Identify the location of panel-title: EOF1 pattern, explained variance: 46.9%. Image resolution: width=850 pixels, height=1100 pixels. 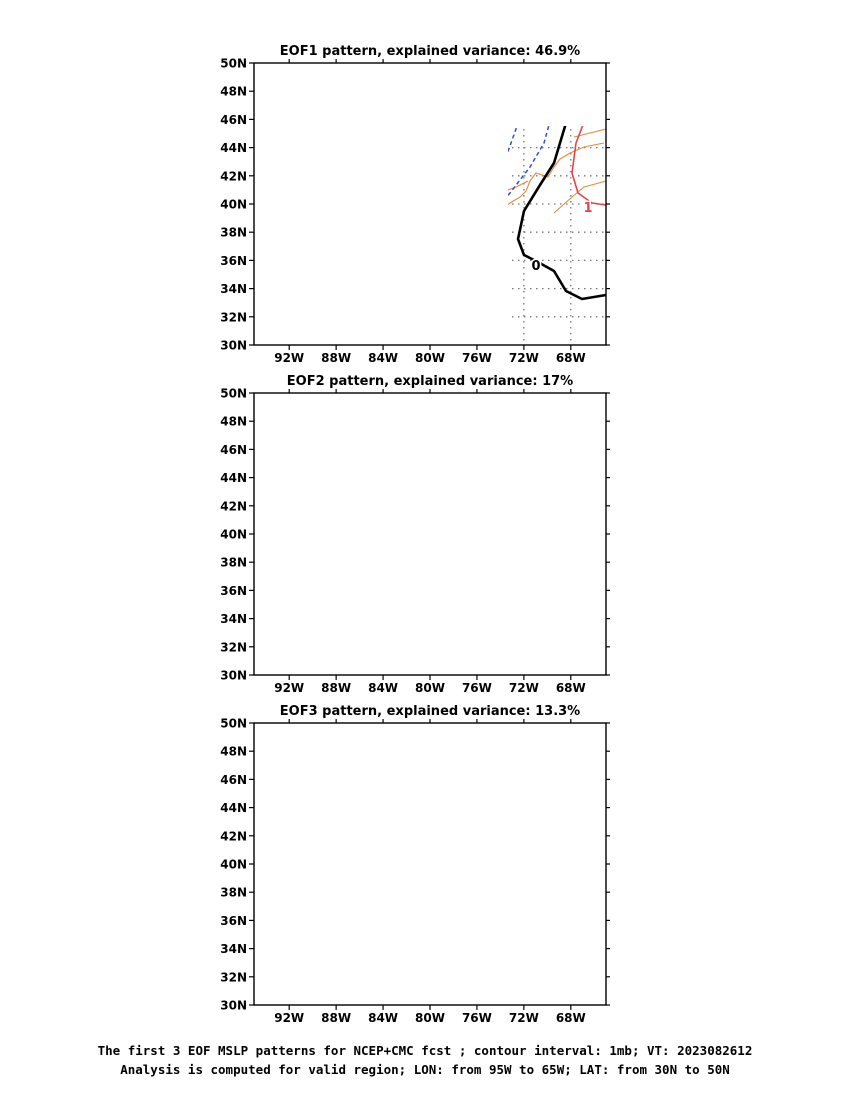
(430, 51).